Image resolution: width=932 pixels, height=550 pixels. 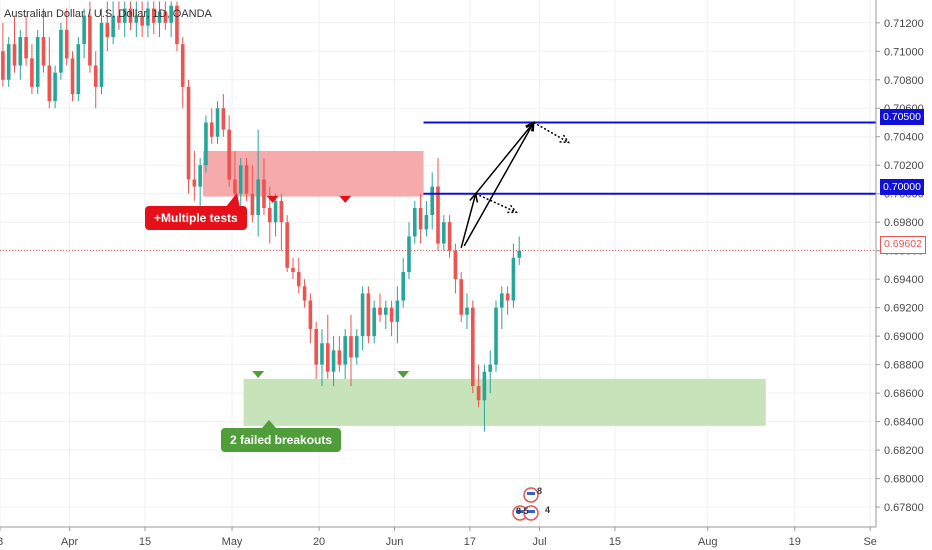 What do you see at coordinates (69, 542) in the screenshot?
I see `x-tick-label: Apr` at bounding box center [69, 542].